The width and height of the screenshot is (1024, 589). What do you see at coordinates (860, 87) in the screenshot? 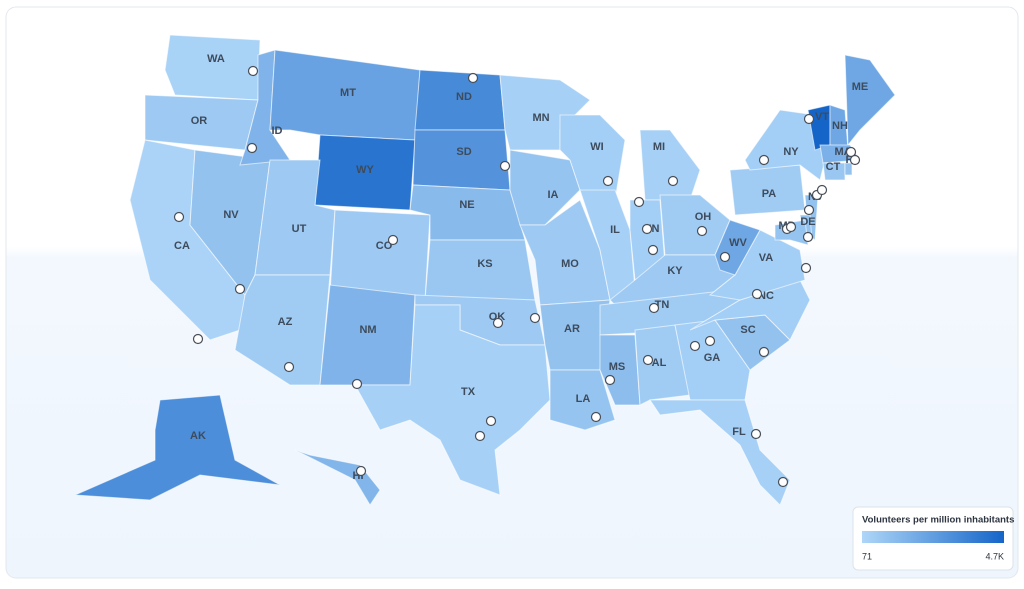
I see `state-label: ME` at bounding box center [860, 87].